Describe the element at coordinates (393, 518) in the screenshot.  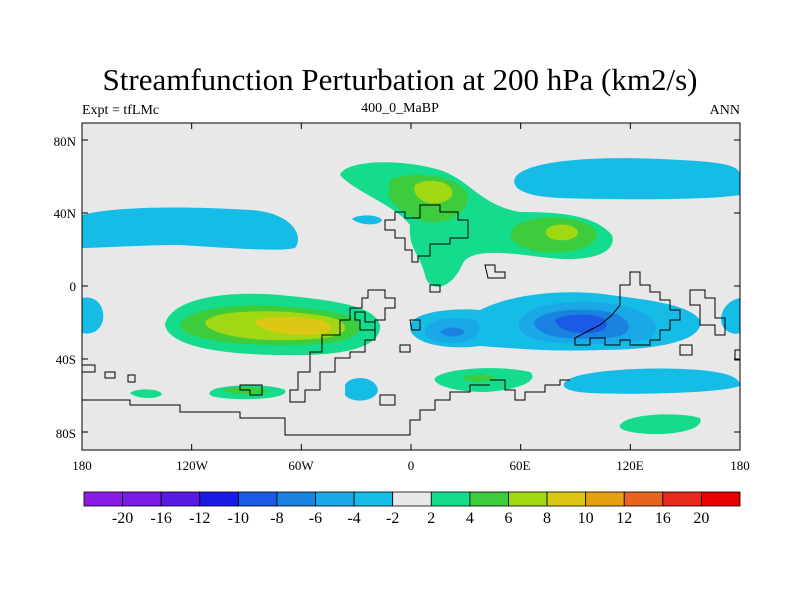
I see `colorbar-label: -2` at that location.